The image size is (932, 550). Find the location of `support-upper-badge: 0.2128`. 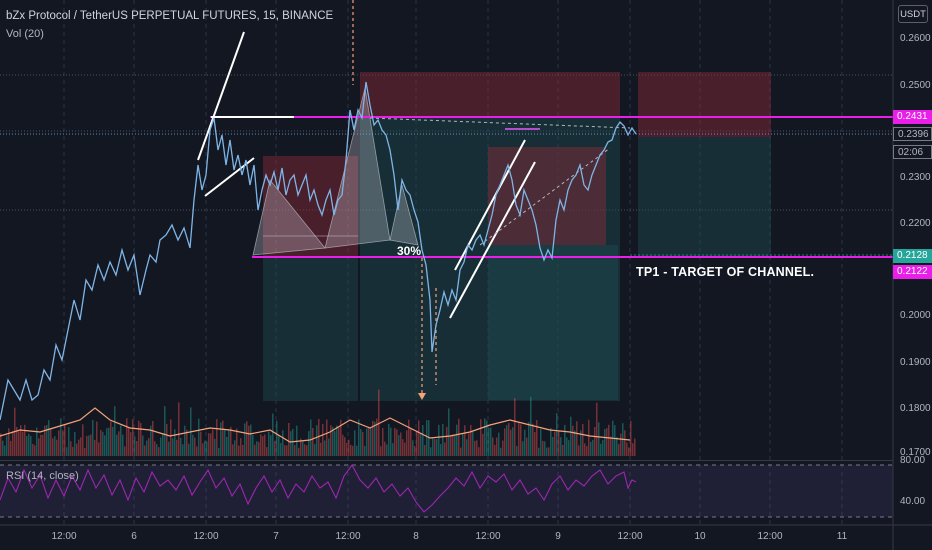

support-upper-badge: 0.2128 is located at coordinates (912, 256).